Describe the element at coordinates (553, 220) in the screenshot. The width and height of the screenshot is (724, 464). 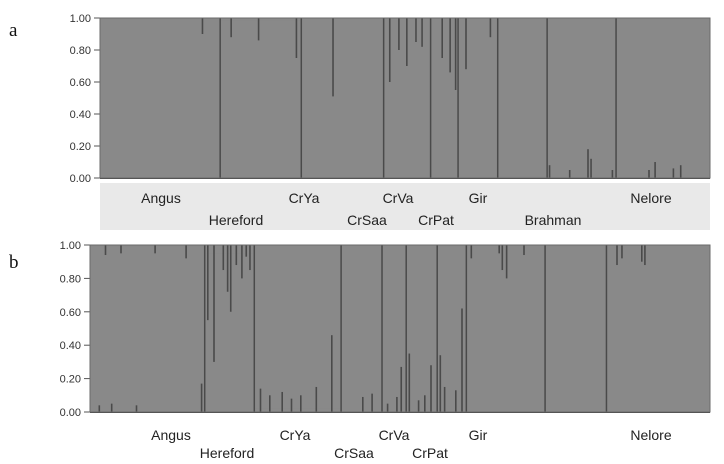
I see `category-label: Brahman` at that location.